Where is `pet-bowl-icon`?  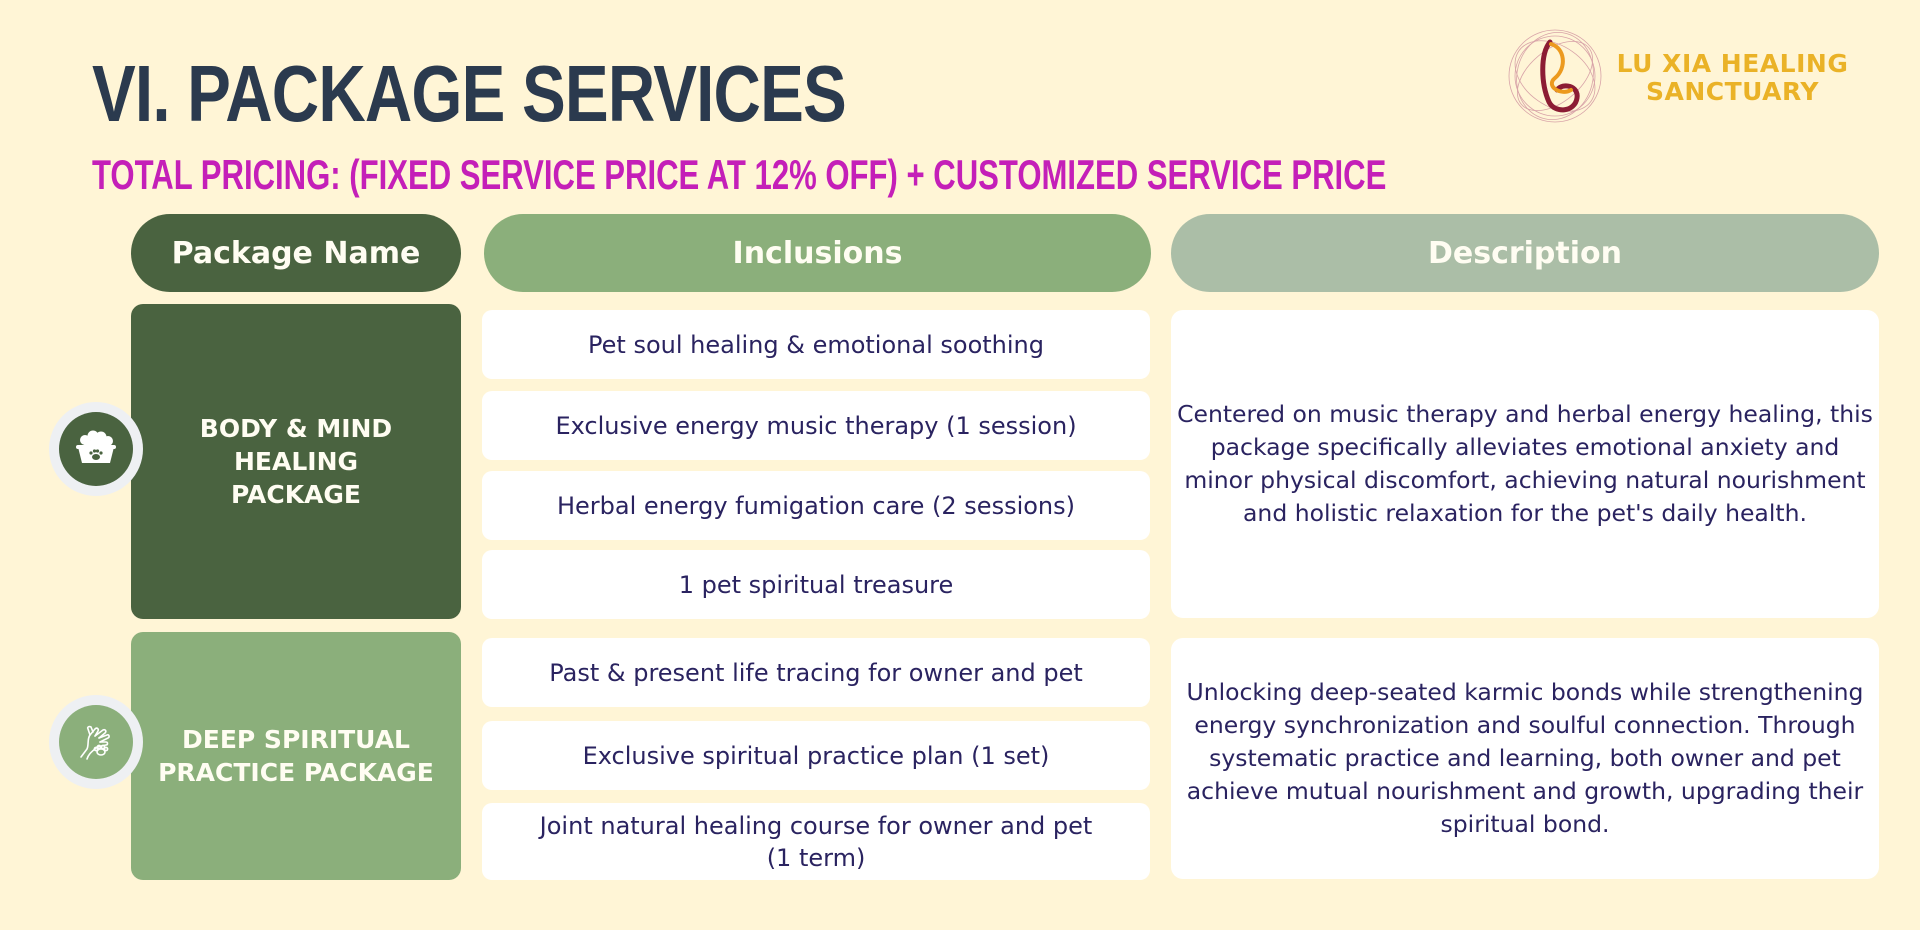 pet-bowl-icon is located at coordinates (96, 446).